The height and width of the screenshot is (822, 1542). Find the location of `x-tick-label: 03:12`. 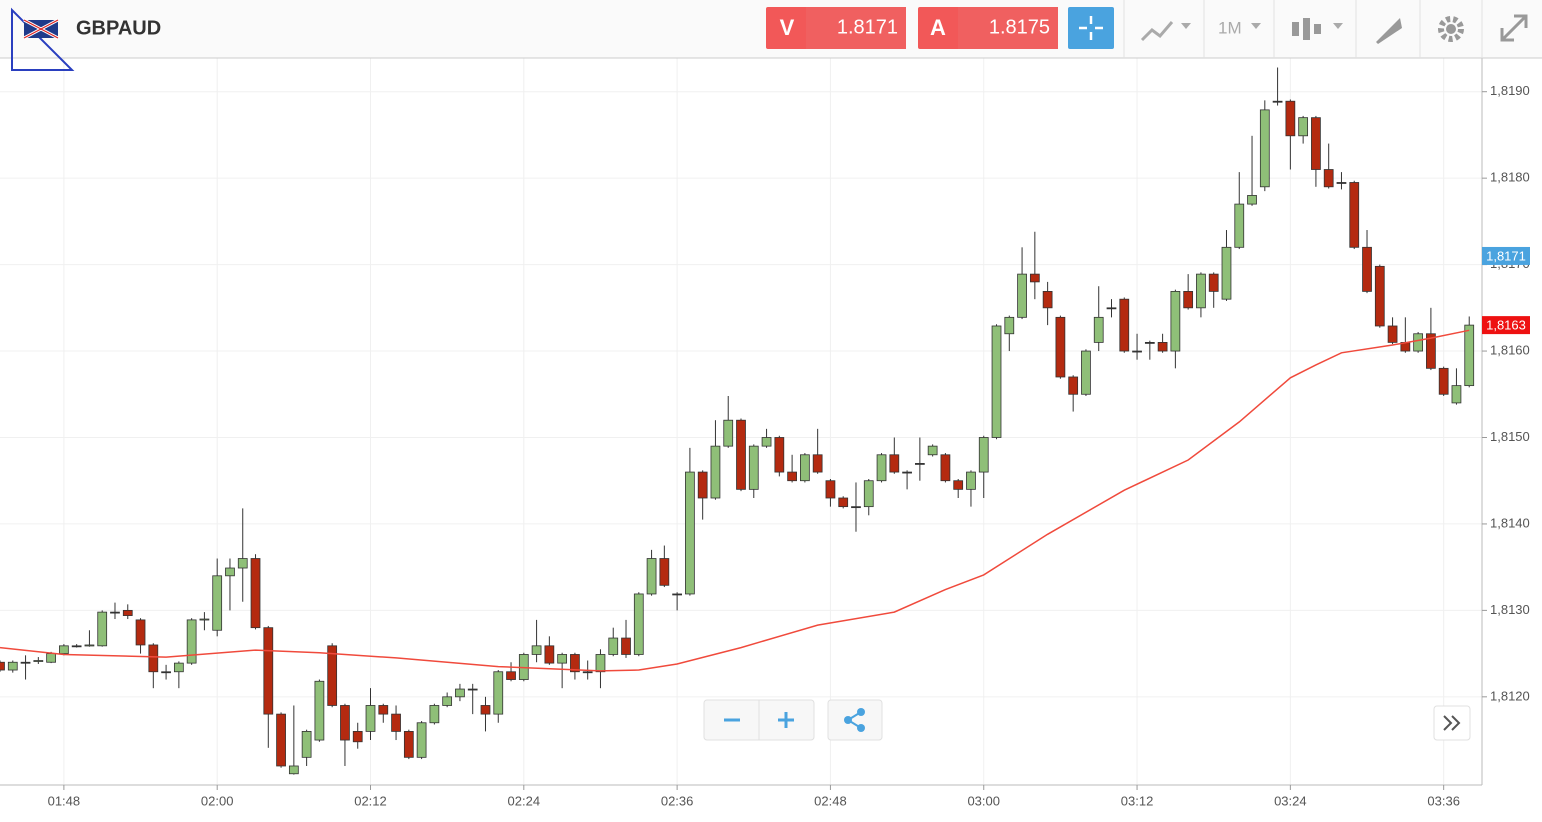

x-tick-label: 03:12 is located at coordinates (1137, 800).